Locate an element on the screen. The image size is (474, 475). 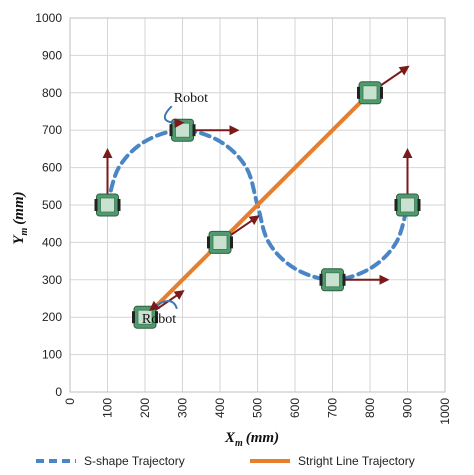
legend-label-straight-line: Stright Line Trajectory is located at coordinates (356, 461).